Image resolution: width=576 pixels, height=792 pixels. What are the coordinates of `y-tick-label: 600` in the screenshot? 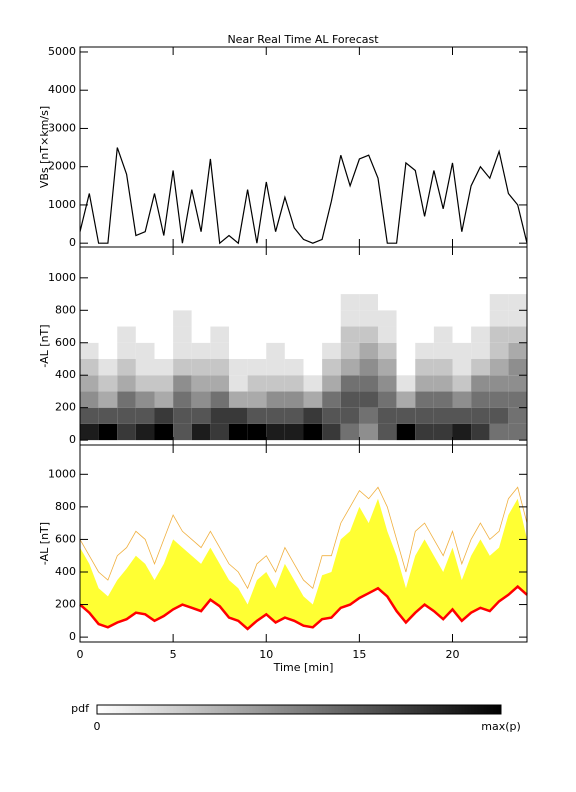 It's located at (65, 342).